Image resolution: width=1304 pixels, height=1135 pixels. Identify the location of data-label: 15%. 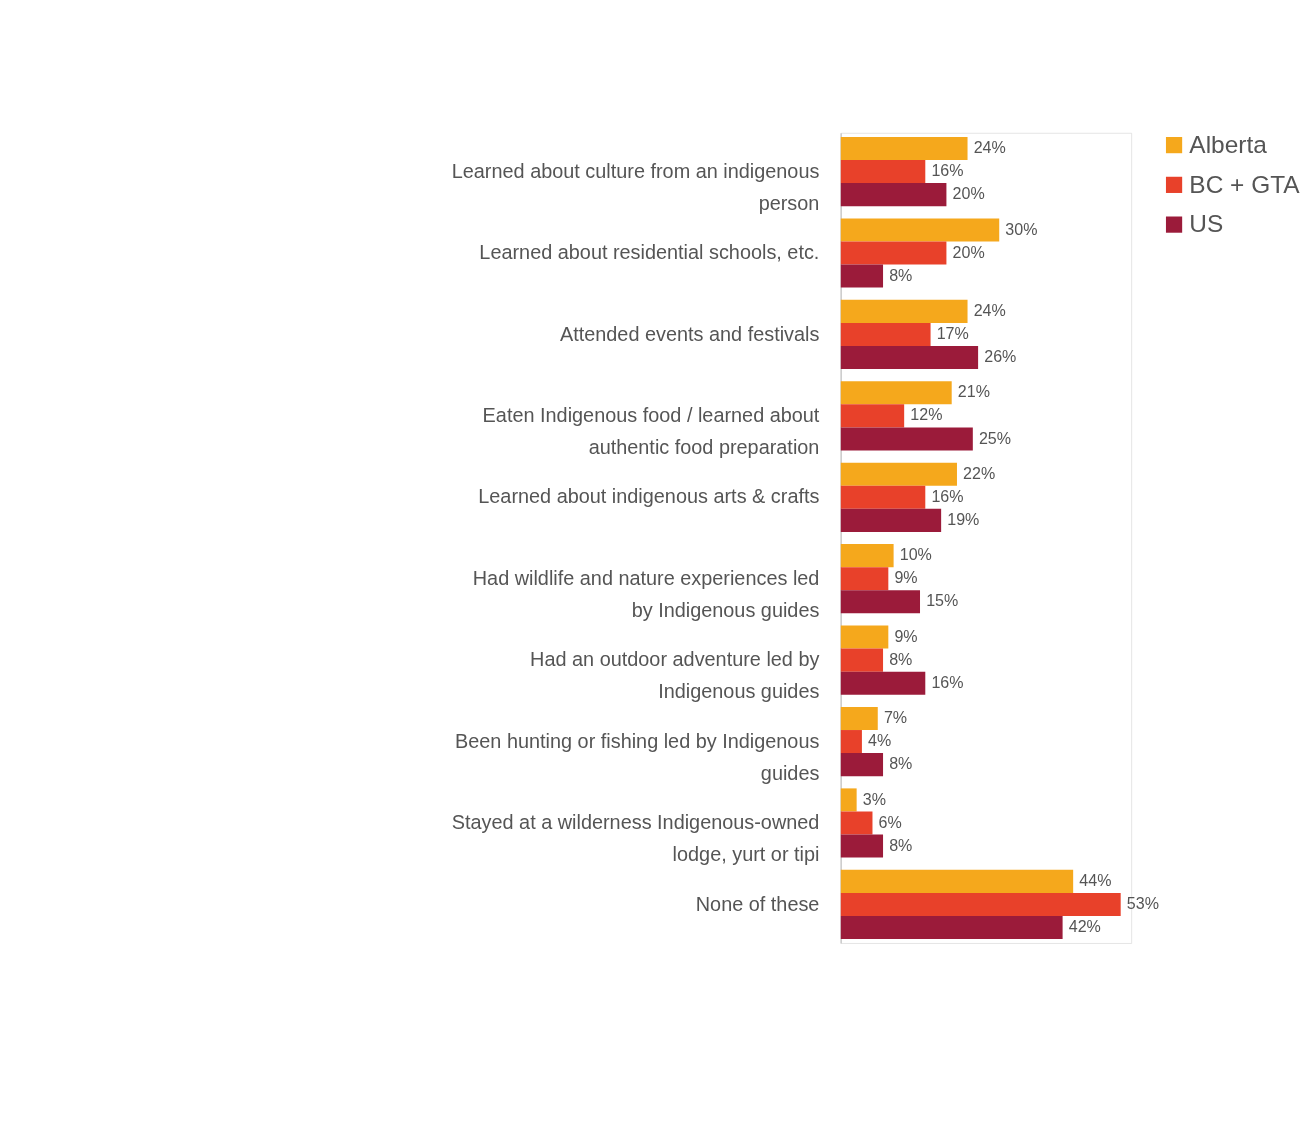
(942, 600).